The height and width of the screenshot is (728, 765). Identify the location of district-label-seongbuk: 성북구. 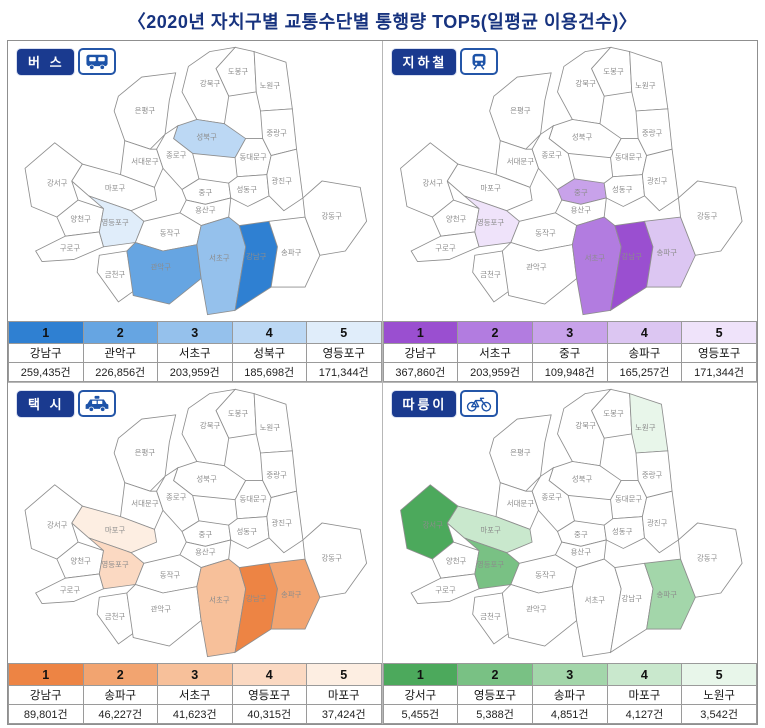
(581, 478).